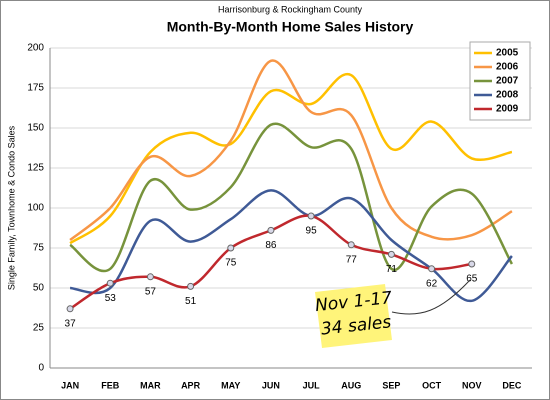 This screenshot has width=550, height=400. I want to click on annotation-highlight, so click(353, 316).